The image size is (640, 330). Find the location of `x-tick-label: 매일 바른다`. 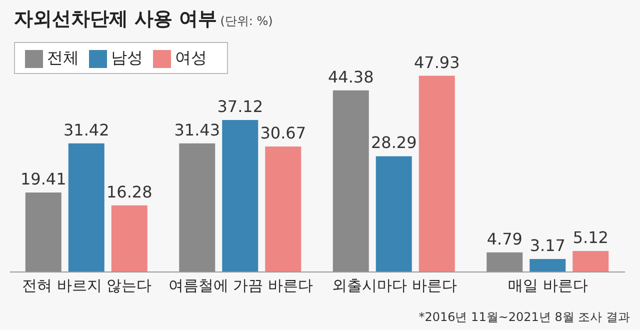

x-tick-label: 매일 바른다 is located at coordinates (548, 285).